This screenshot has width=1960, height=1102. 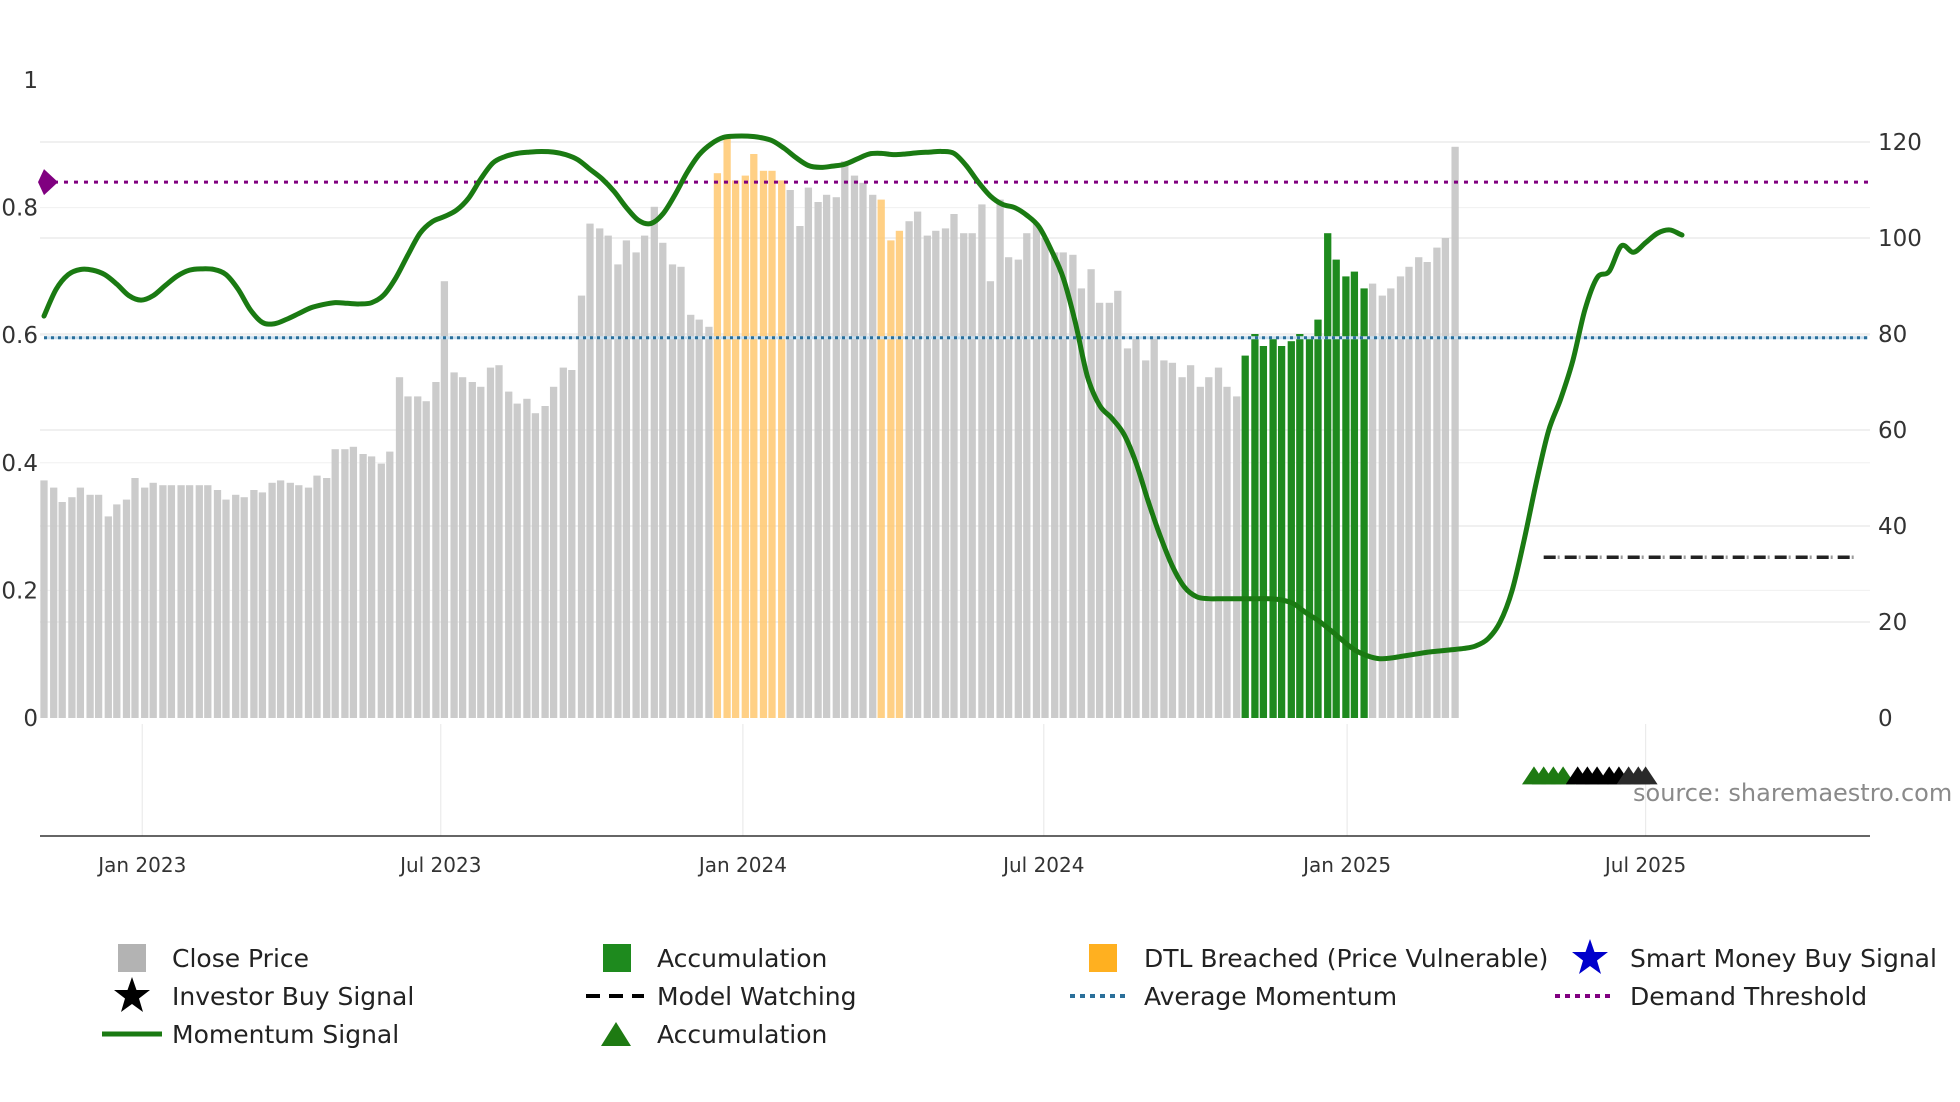 What do you see at coordinates (19, 591) in the screenshot?
I see `left-tick-label: 0.2` at bounding box center [19, 591].